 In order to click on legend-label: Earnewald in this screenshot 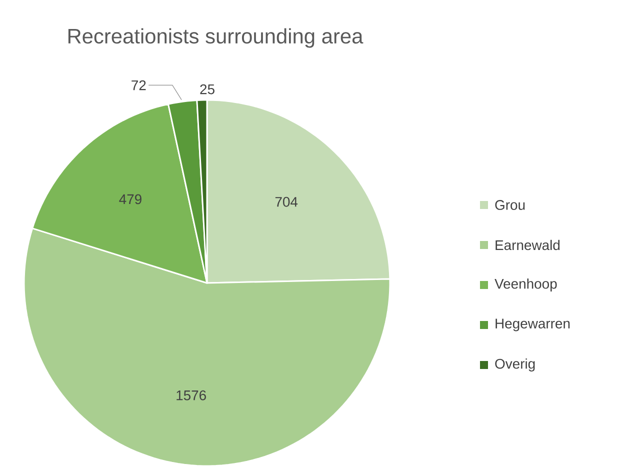, I will do `click(528, 245)`.